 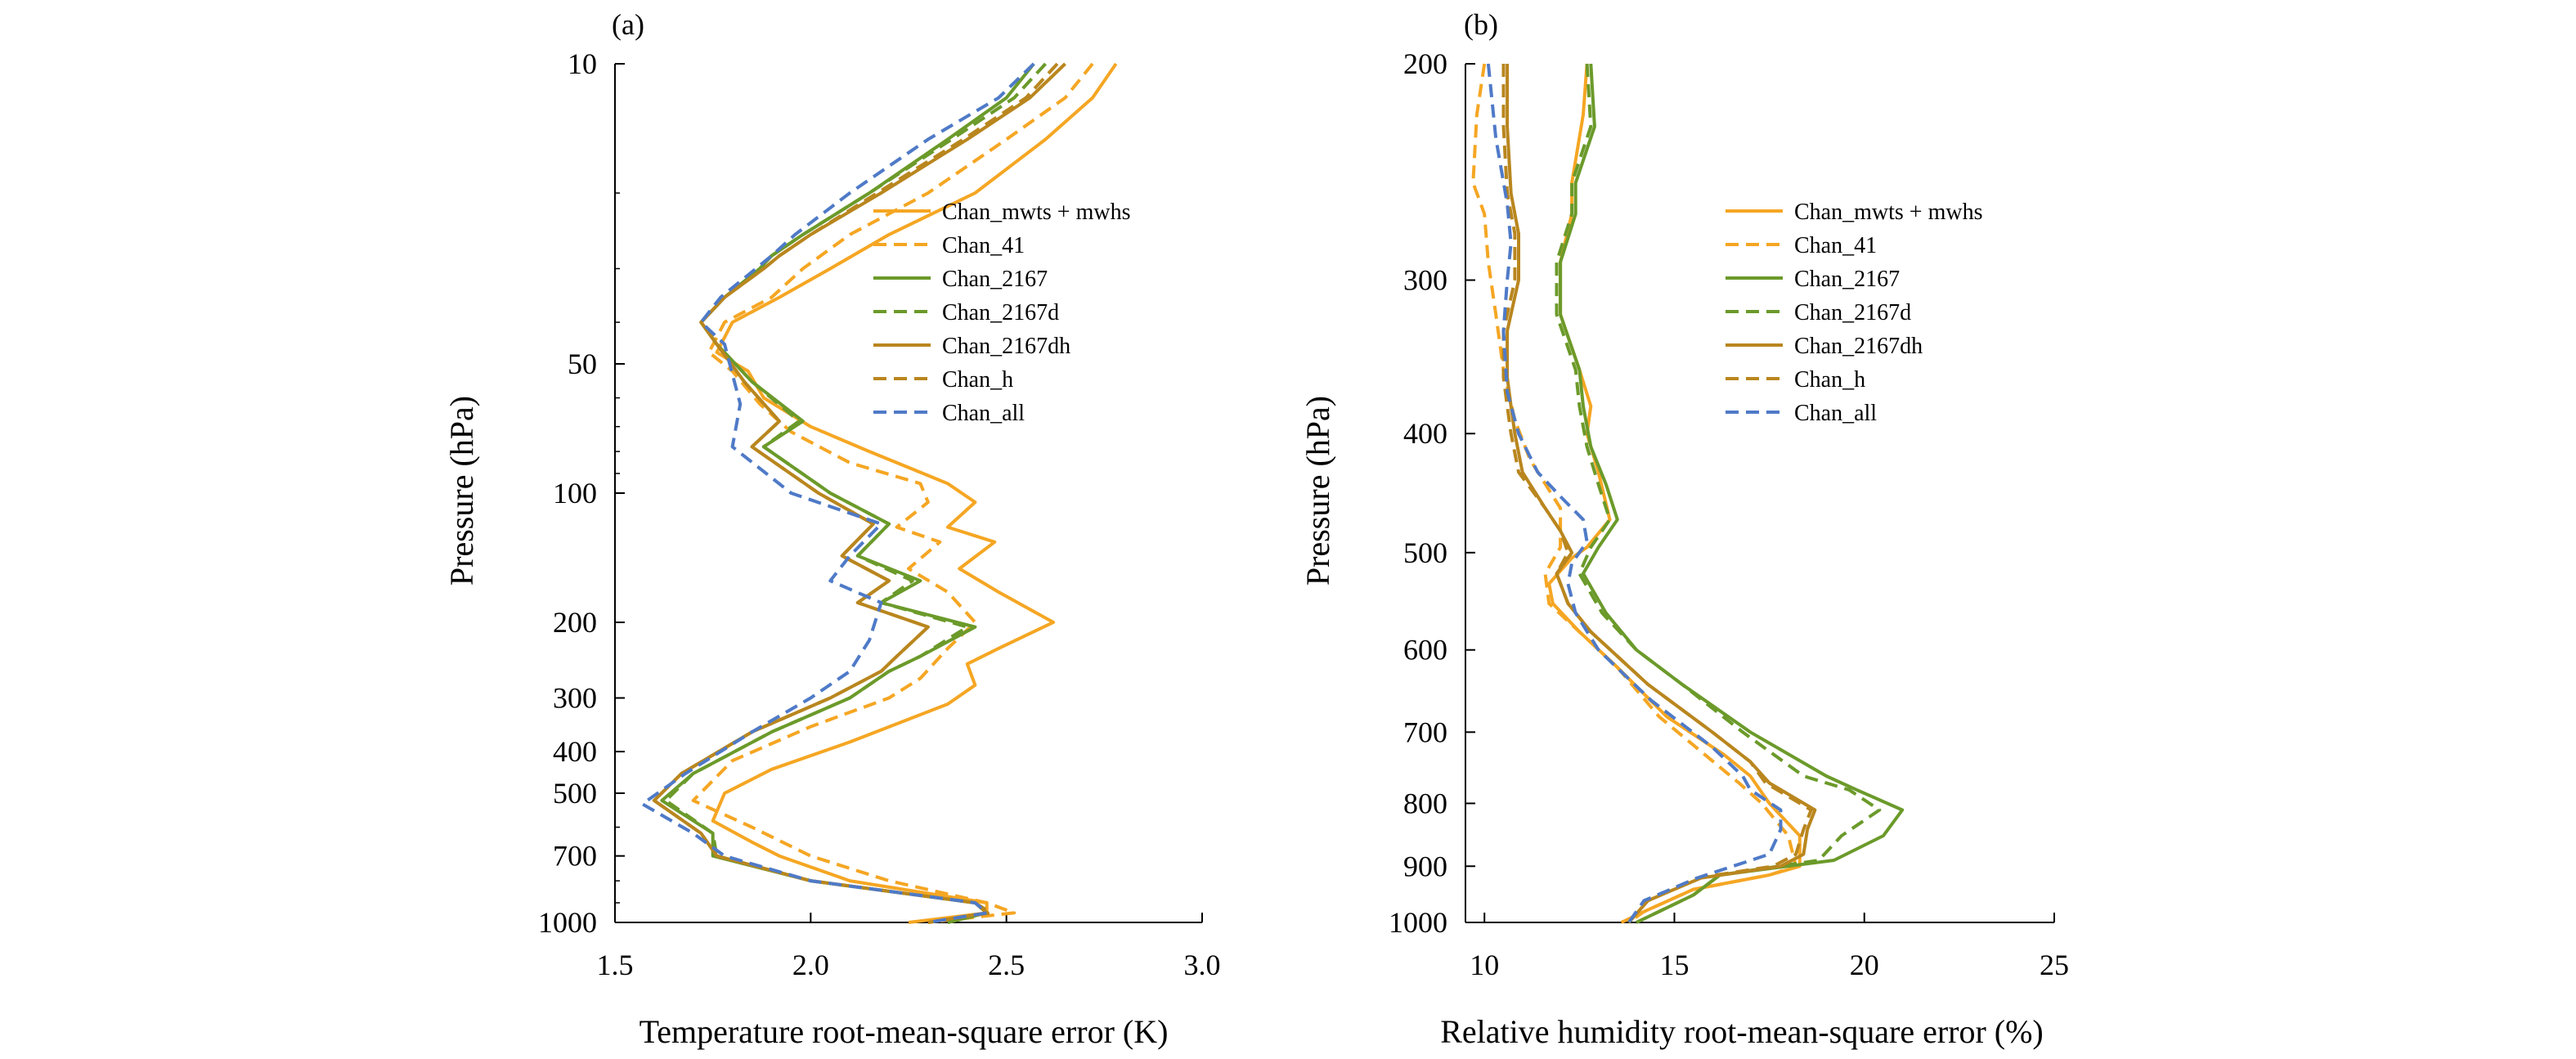 I want to click on panel-a-legend-label: Chan_2167d, so click(x=1001, y=313).